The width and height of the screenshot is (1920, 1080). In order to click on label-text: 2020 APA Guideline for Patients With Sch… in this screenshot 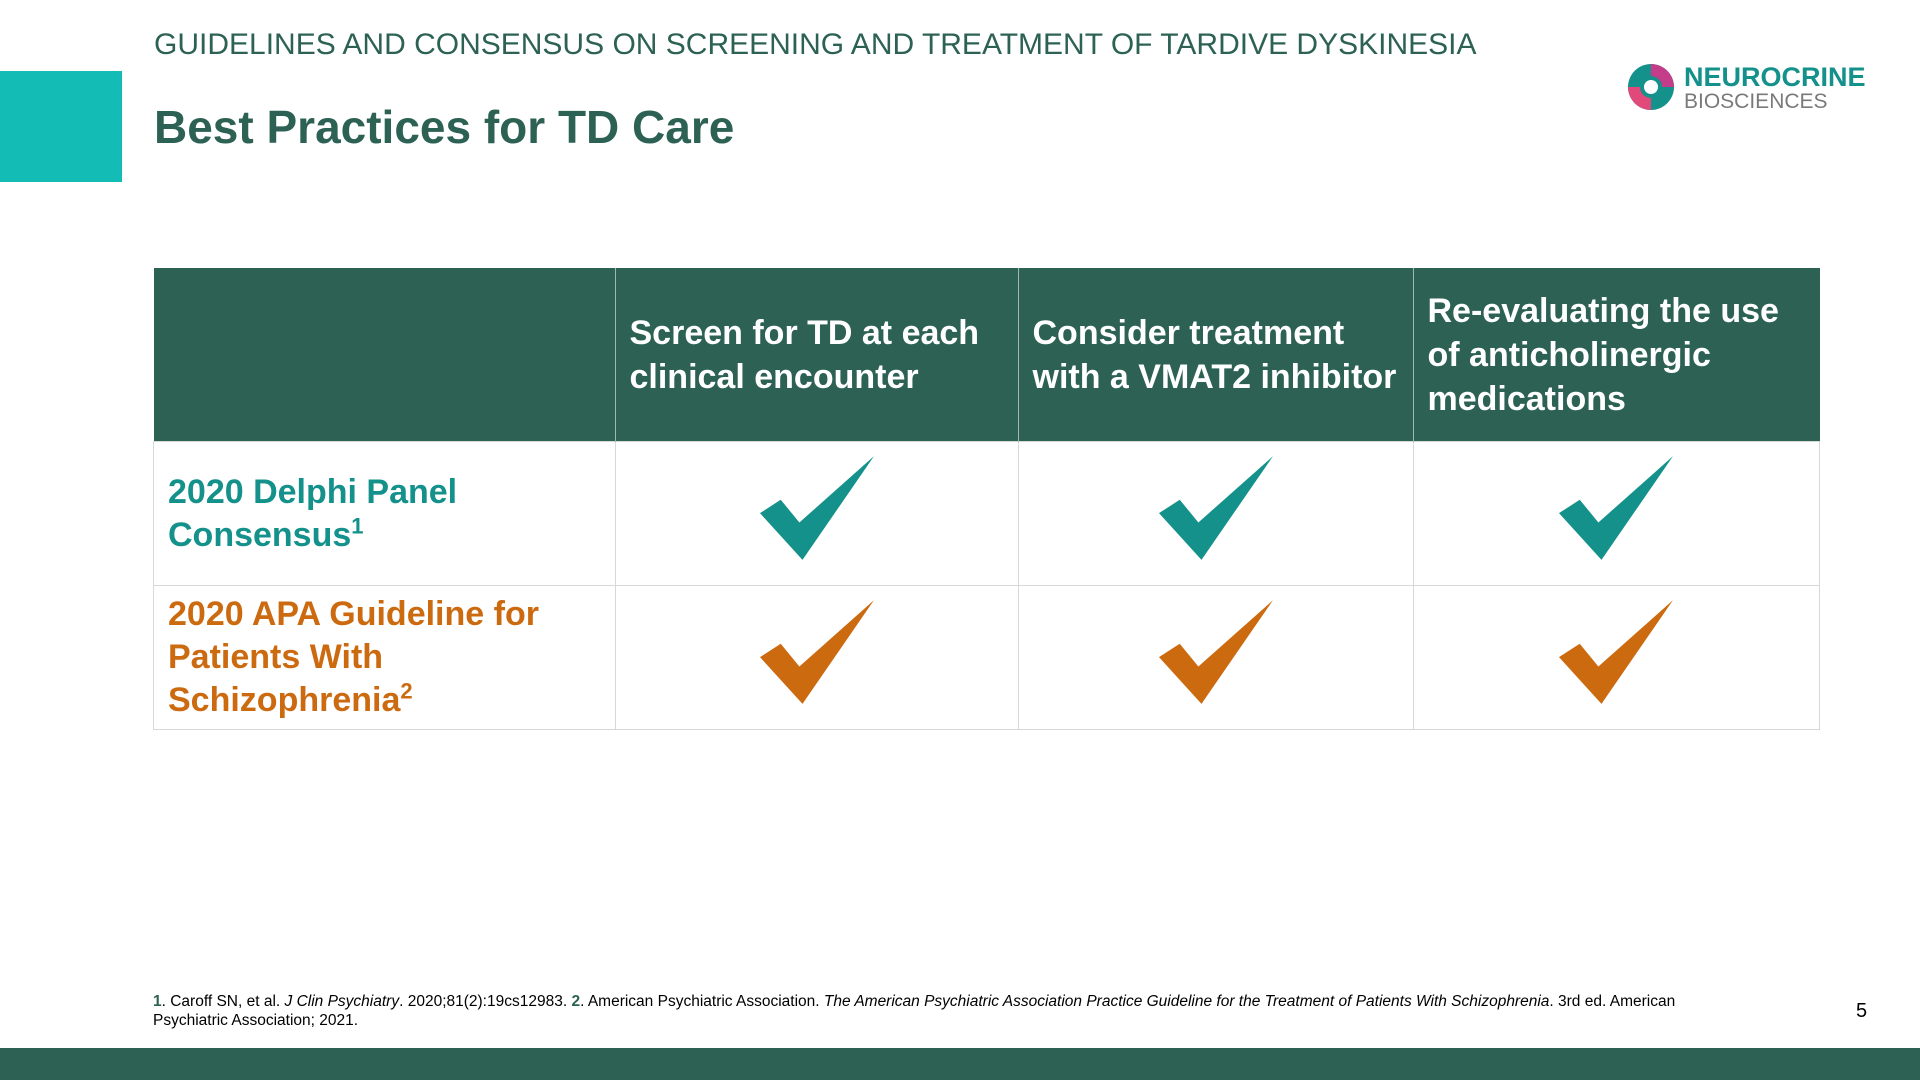, I will do `click(353, 657)`.